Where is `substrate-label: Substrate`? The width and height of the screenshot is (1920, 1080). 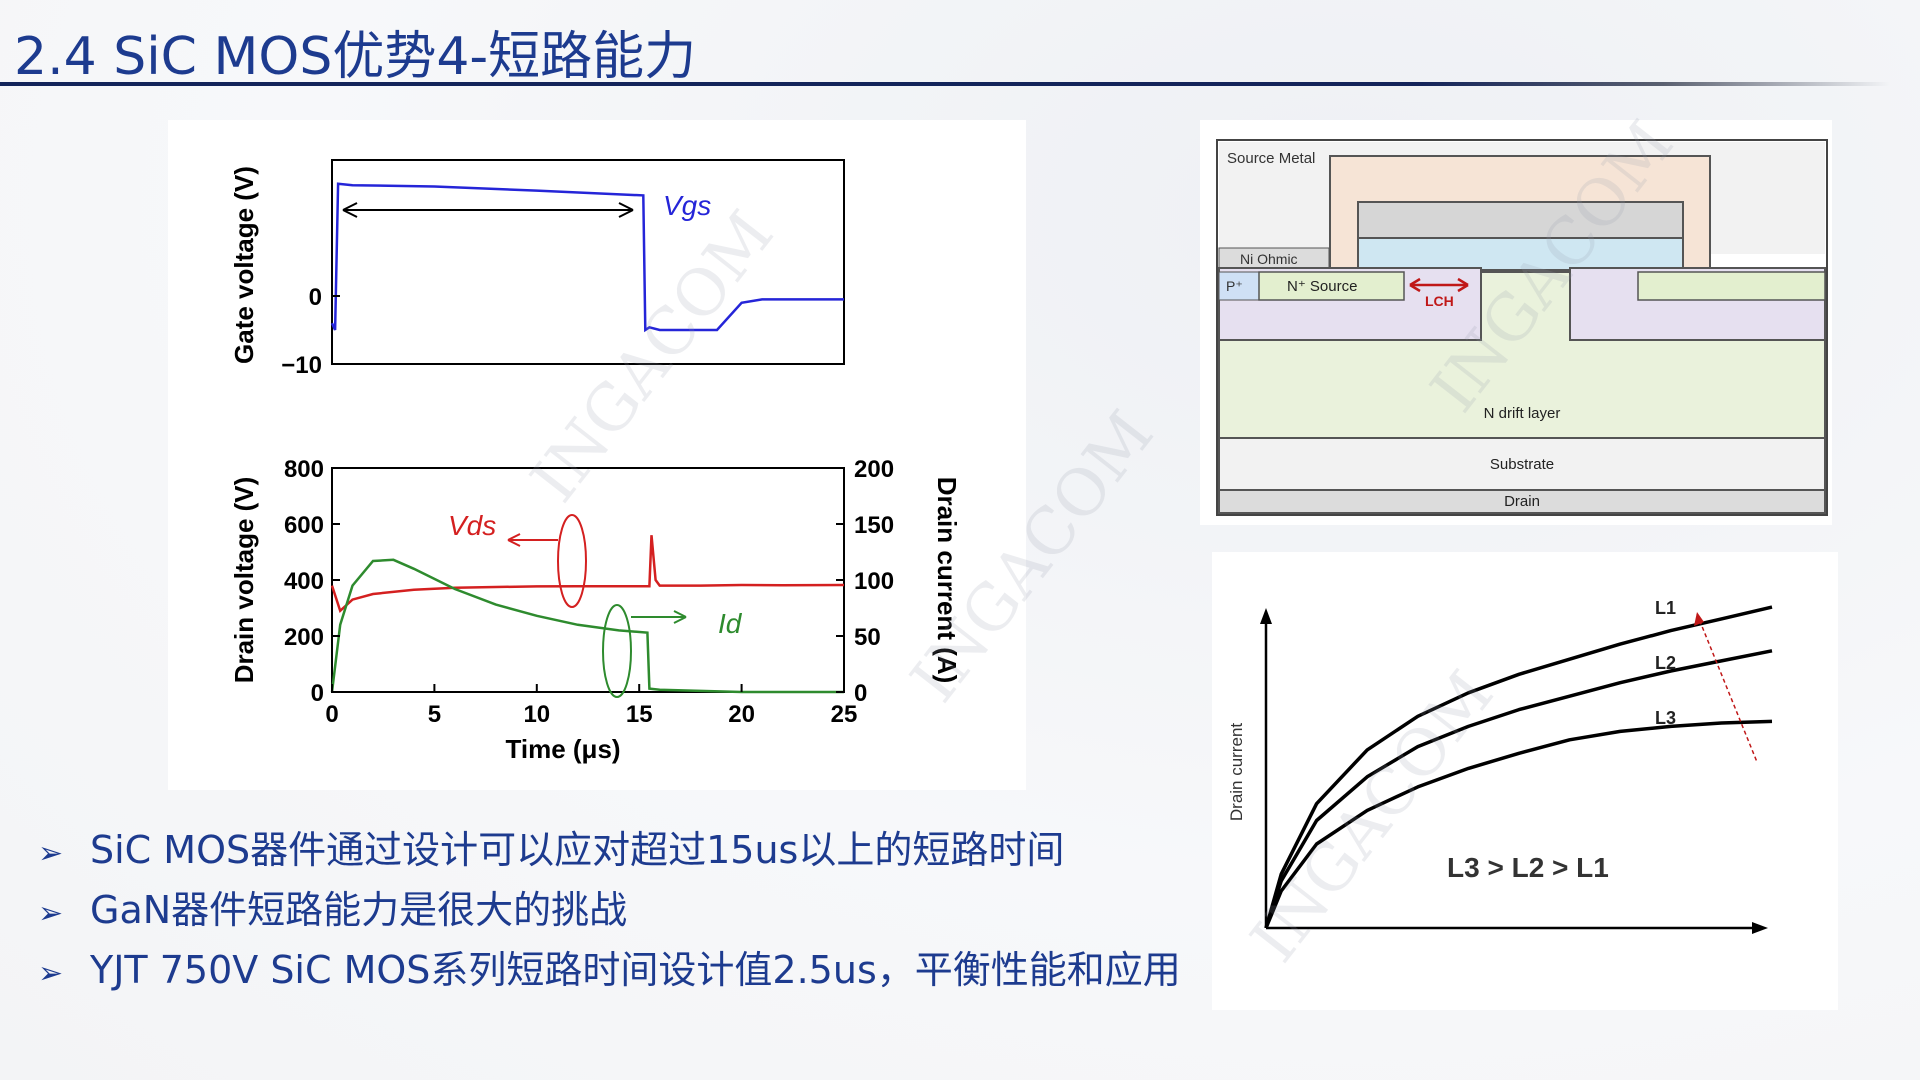
substrate-label: Substrate is located at coordinates (1522, 464).